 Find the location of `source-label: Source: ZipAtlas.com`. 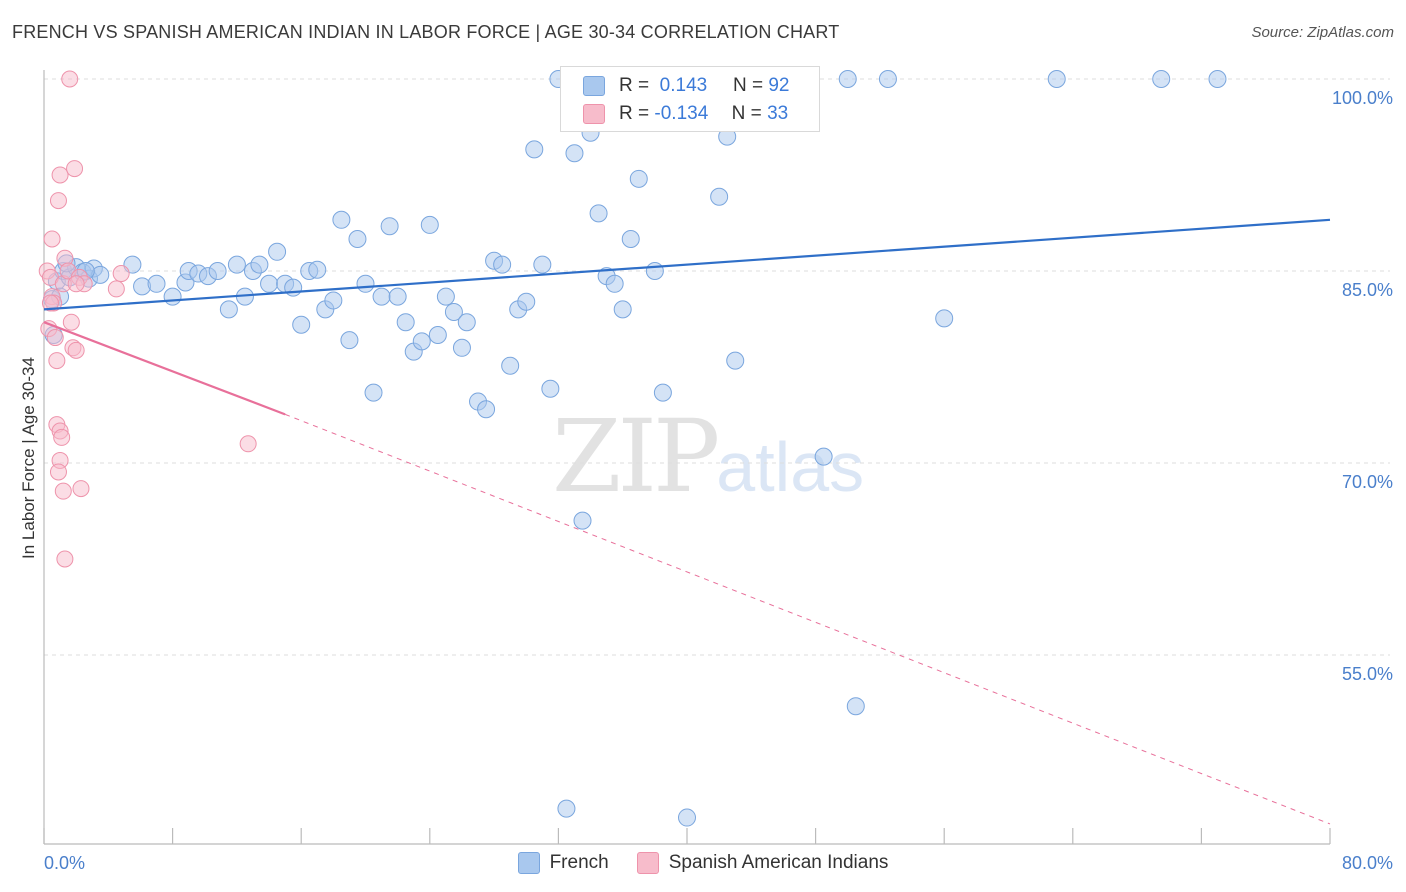

source-label: Source: ZipAtlas.com is located at coordinates (1322, 32).